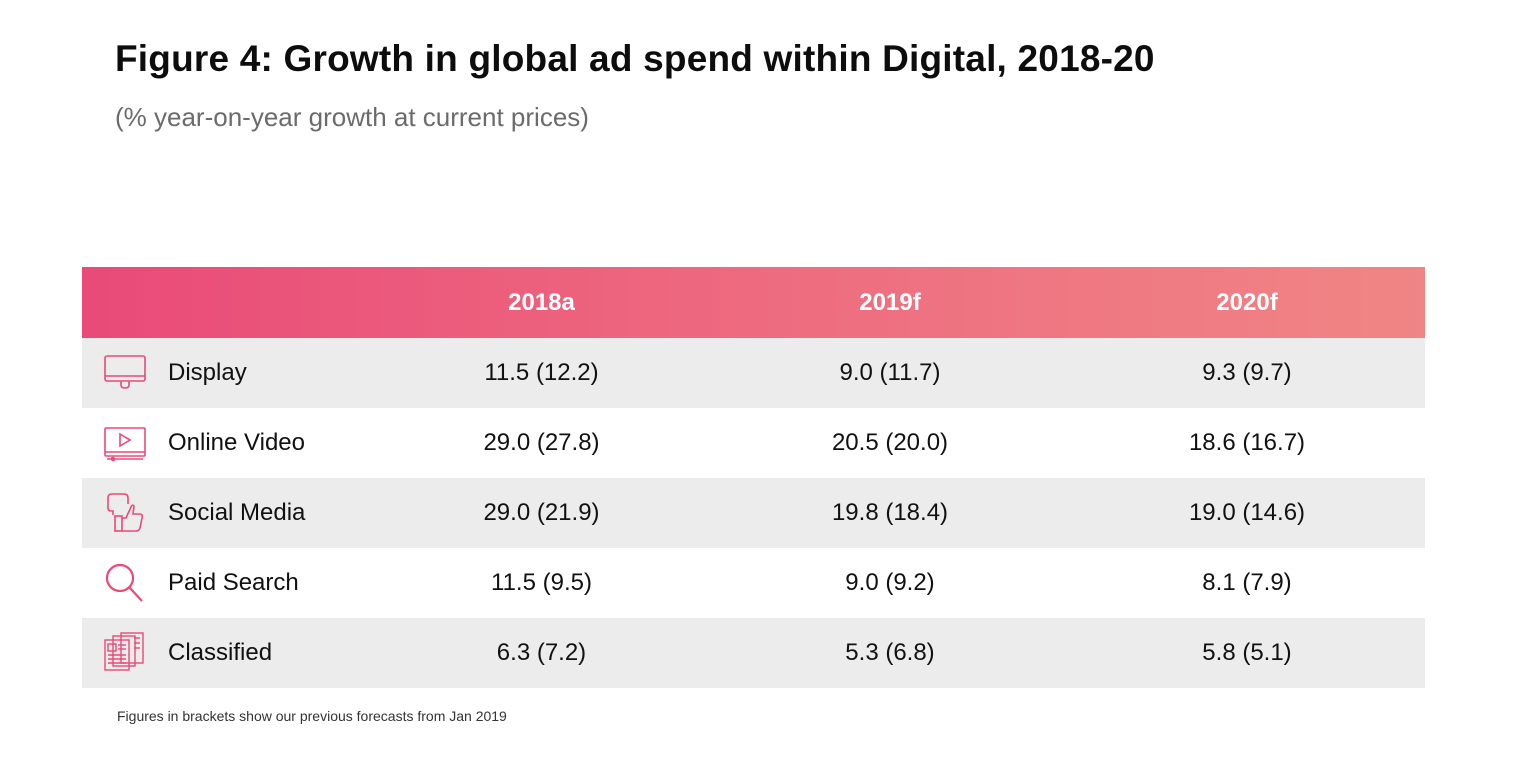 This screenshot has width=1515, height=780. Describe the element at coordinates (890, 302) in the screenshot. I see `header-2019f: 2019f` at that location.